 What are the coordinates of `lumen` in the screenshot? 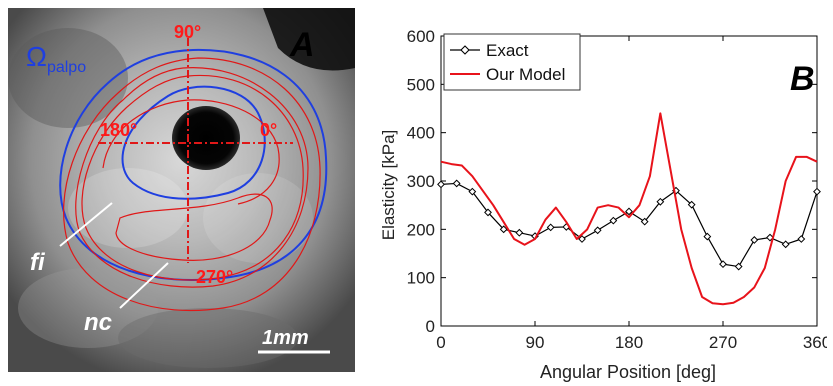 It's located at (206, 138).